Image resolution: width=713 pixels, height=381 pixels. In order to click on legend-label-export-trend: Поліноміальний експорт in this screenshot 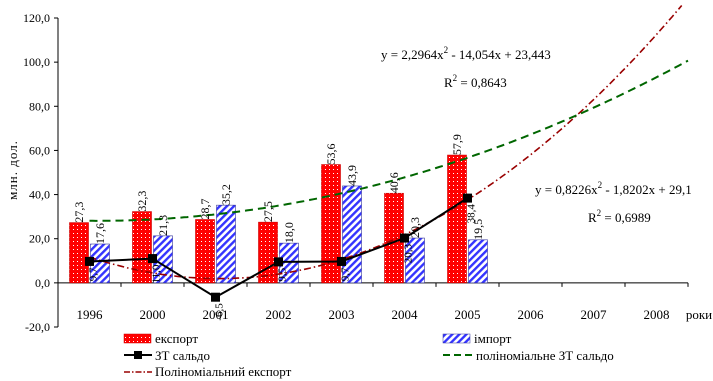, I will do `click(223, 371)`.